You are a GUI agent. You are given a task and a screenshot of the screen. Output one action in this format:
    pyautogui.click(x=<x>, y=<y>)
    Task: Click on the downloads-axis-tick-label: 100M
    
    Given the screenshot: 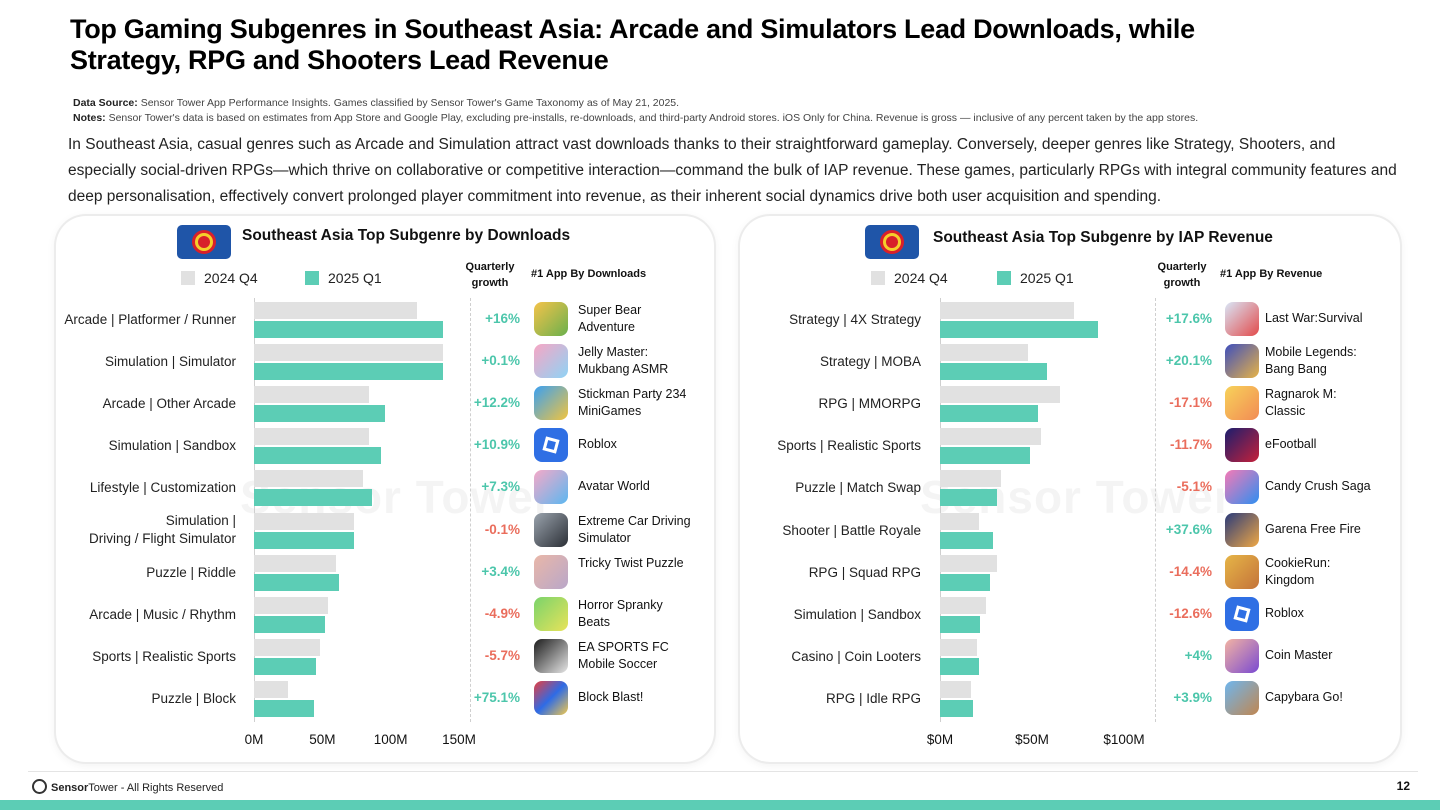 What is the action you would take?
    pyautogui.click(x=390, y=739)
    